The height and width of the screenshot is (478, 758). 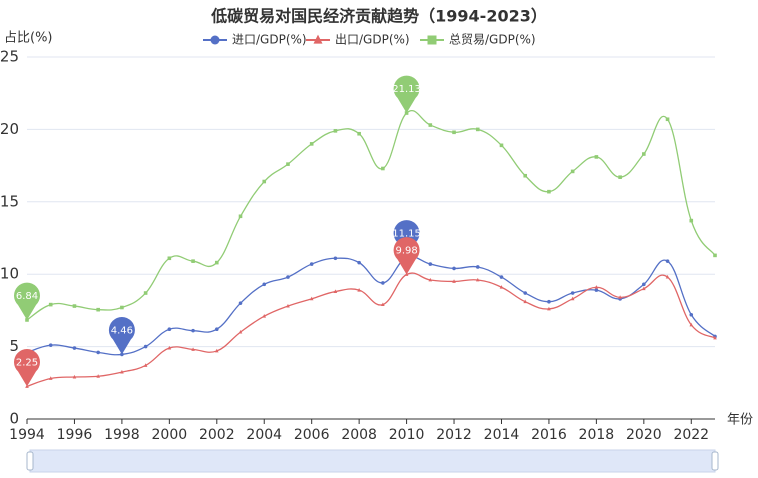 What do you see at coordinates (358, 40) in the screenshot?
I see `legend-item: 出口/GDP(%)` at bounding box center [358, 40].